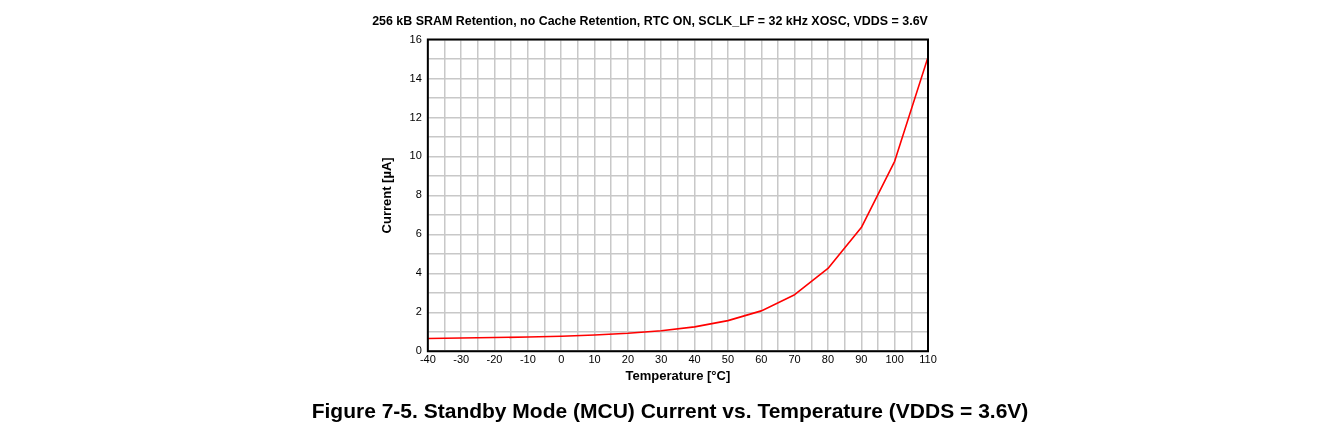 The image size is (1340, 430). What do you see at coordinates (678, 375) in the screenshot?
I see `x-axis-title: Temperature [°C]` at bounding box center [678, 375].